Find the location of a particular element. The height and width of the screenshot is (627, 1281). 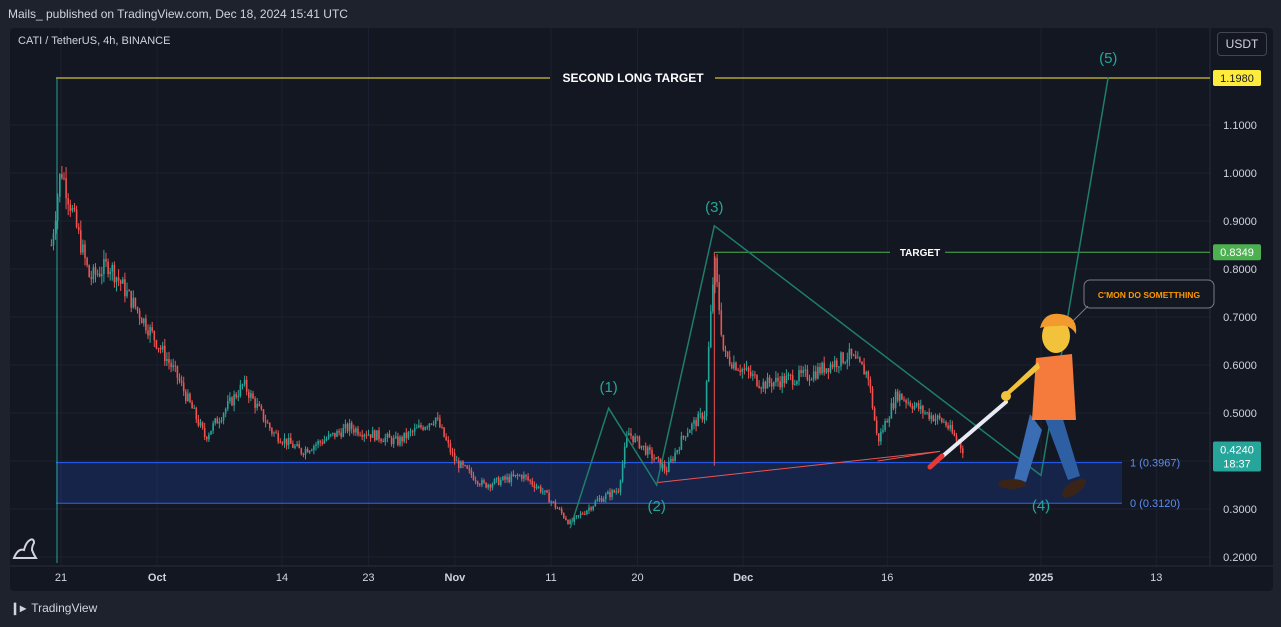

x-tick-label: 23 is located at coordinates (368, 578).